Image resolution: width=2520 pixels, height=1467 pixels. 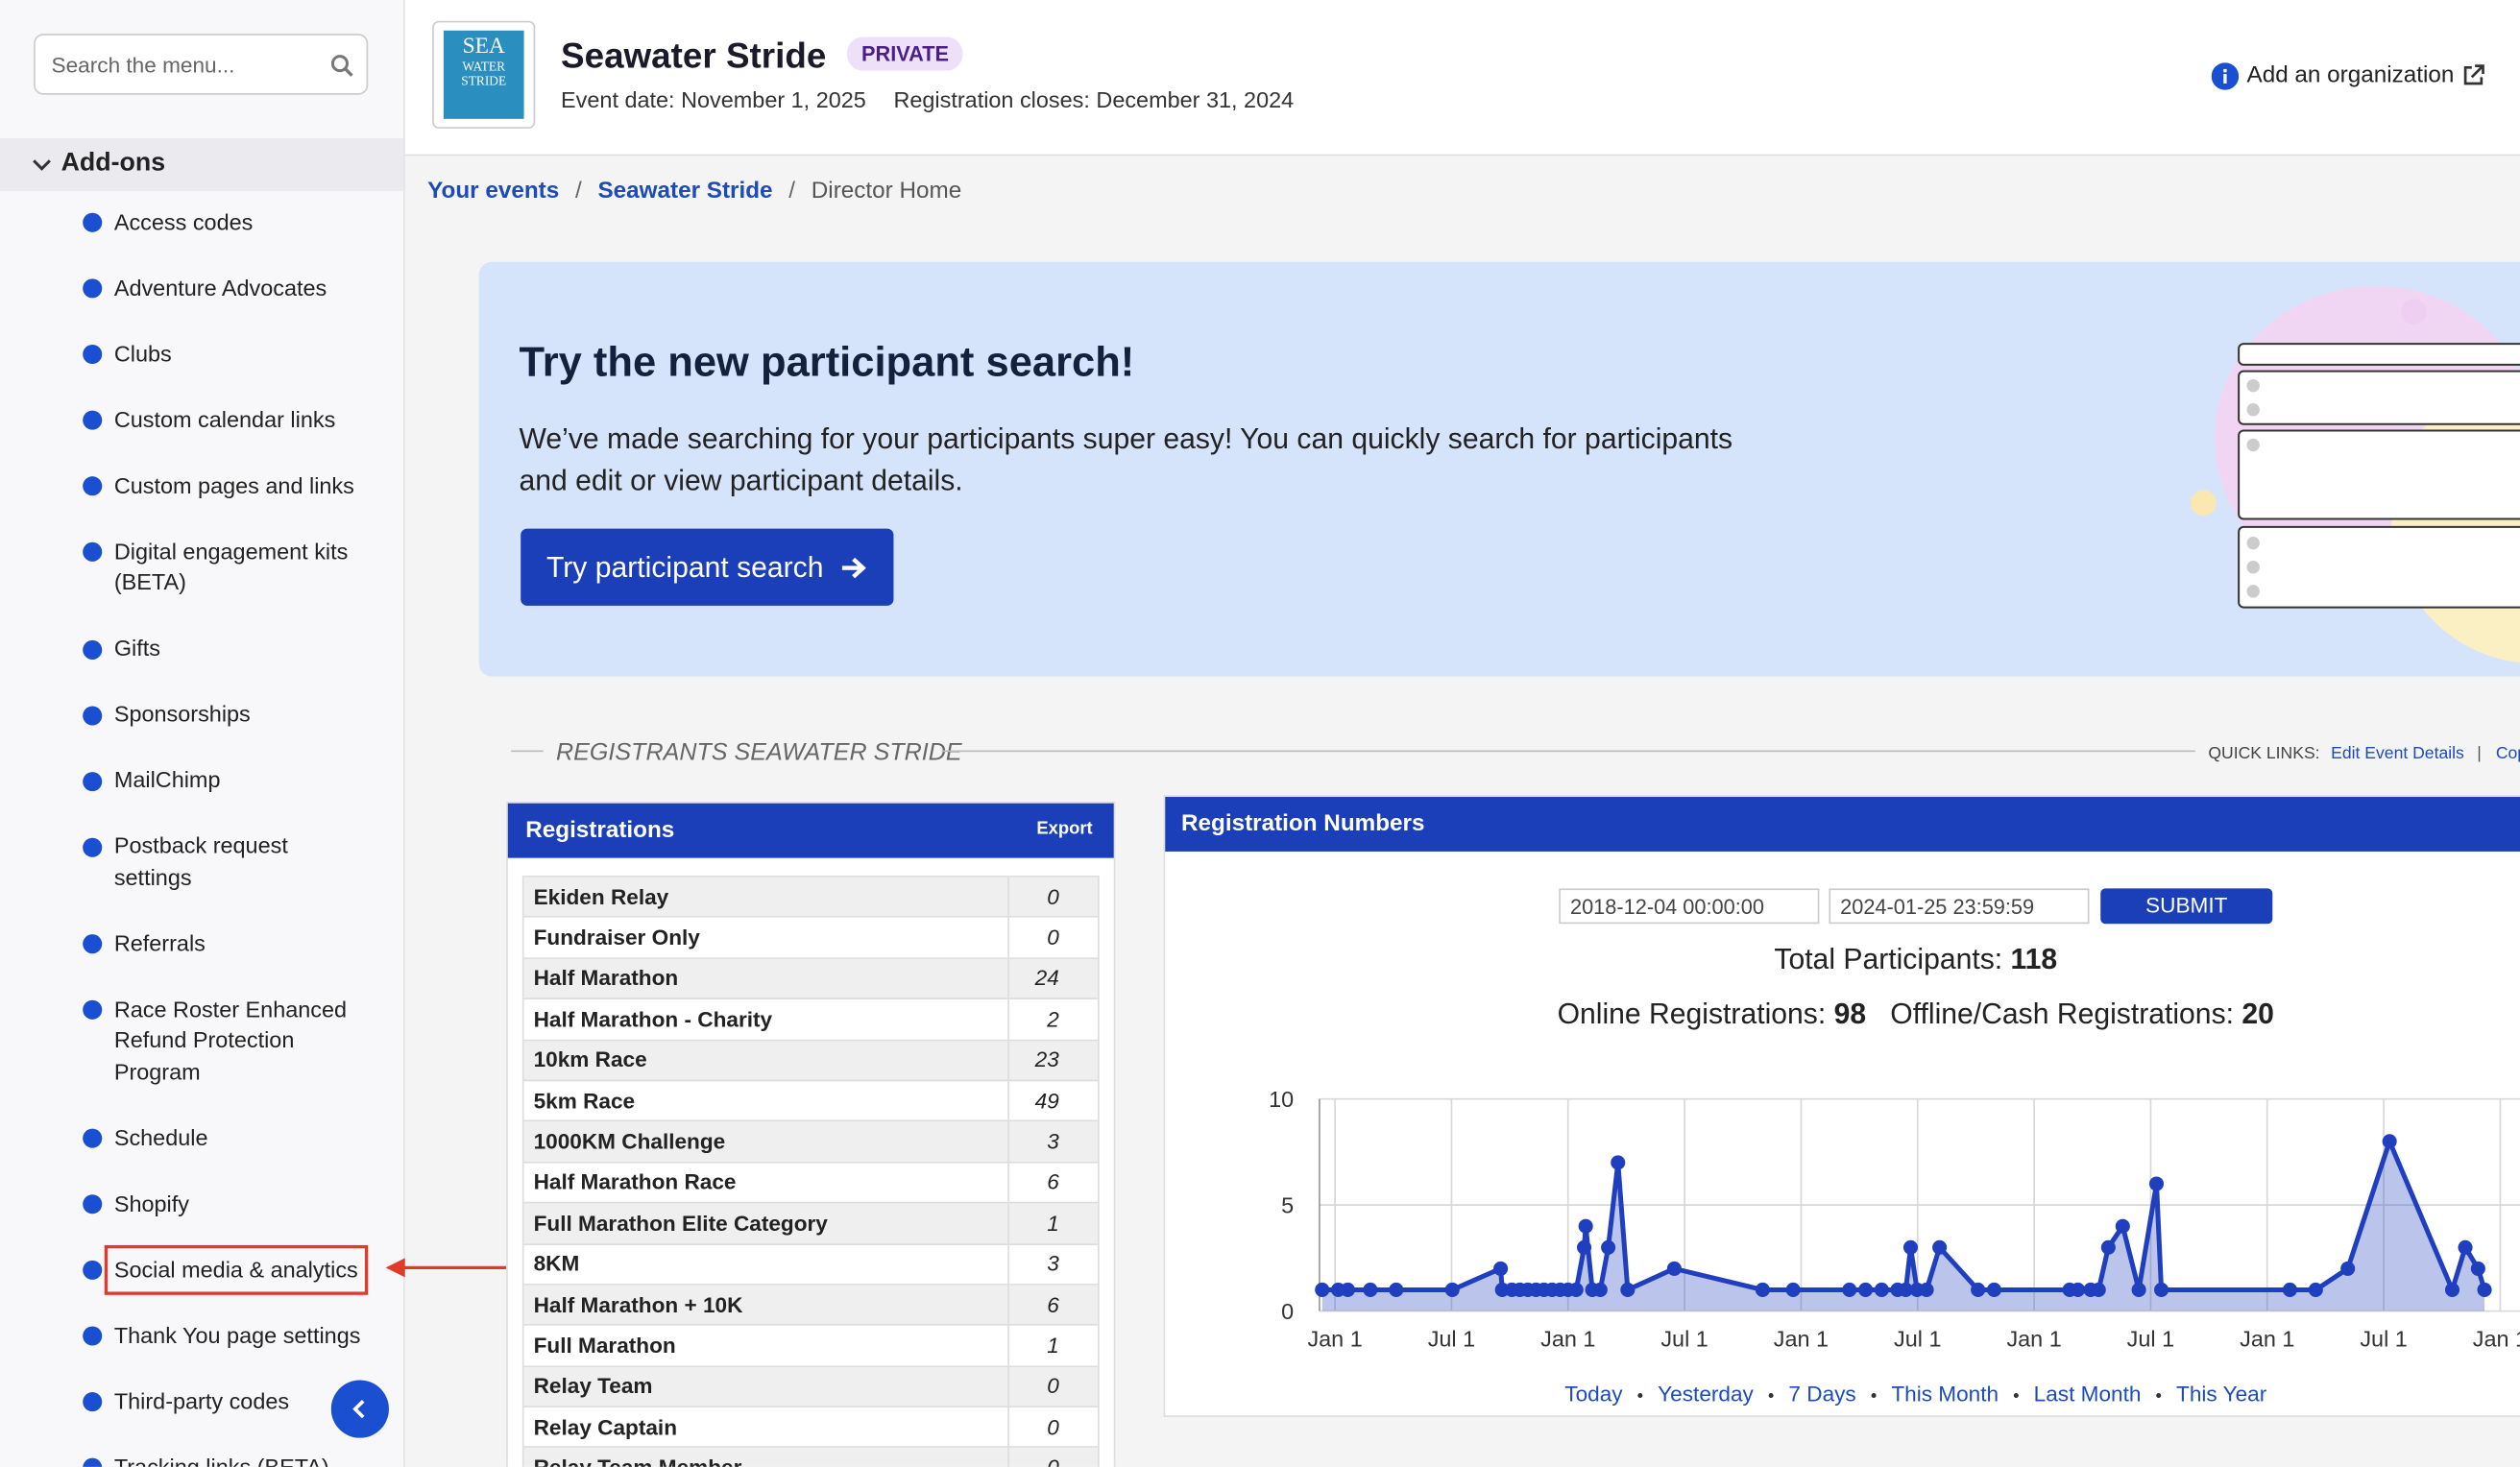 What do you see at coordinates (1593, 1394) in the screenshot?
I see `range-link: Today` at bounding box center [1593, 1394].